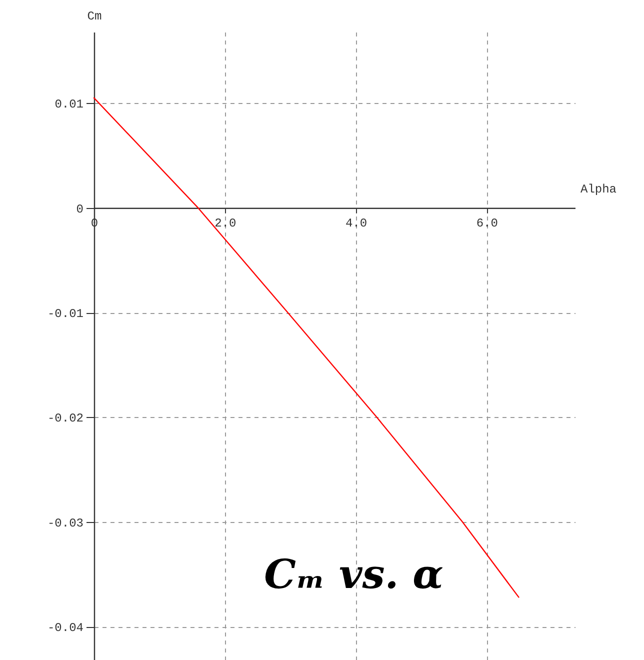 The image size is (644, 660). Describe the element at coordinates (225, 223) in the screenshot. I see `x-tick-label: 2.0` at that location.